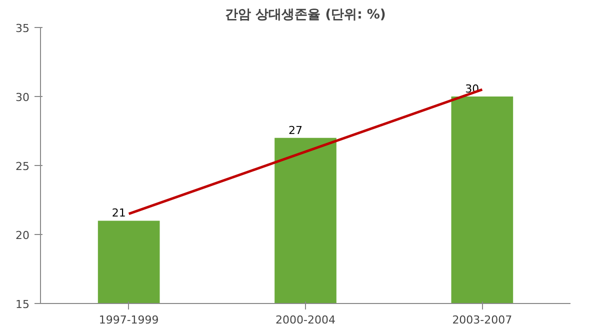 The height and width of the screenshot is (326, 600). I want to click on x-tick-label: 1997-1999, so click(128, 320).